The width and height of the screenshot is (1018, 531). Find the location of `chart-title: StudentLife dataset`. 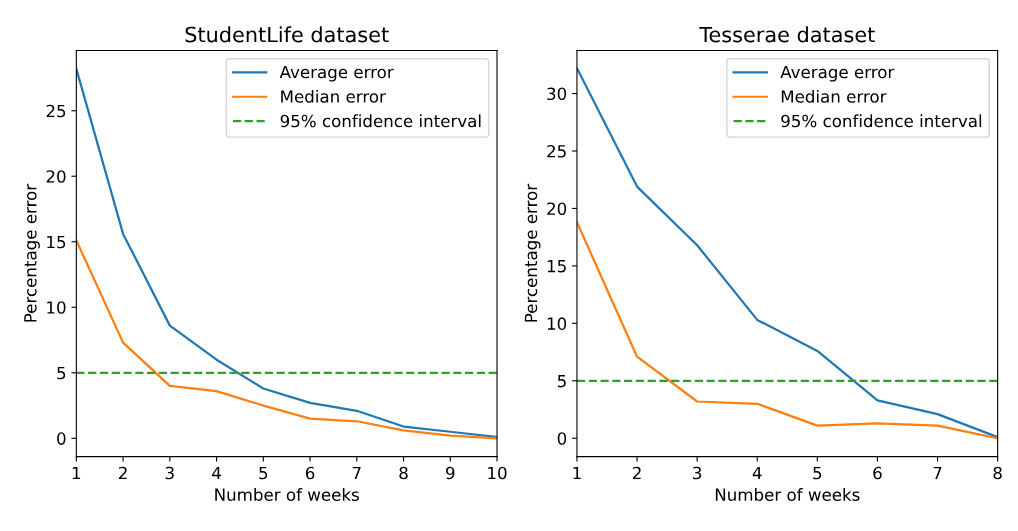

chart-title: StudentLife dataset is located at coordinates (287, 34).